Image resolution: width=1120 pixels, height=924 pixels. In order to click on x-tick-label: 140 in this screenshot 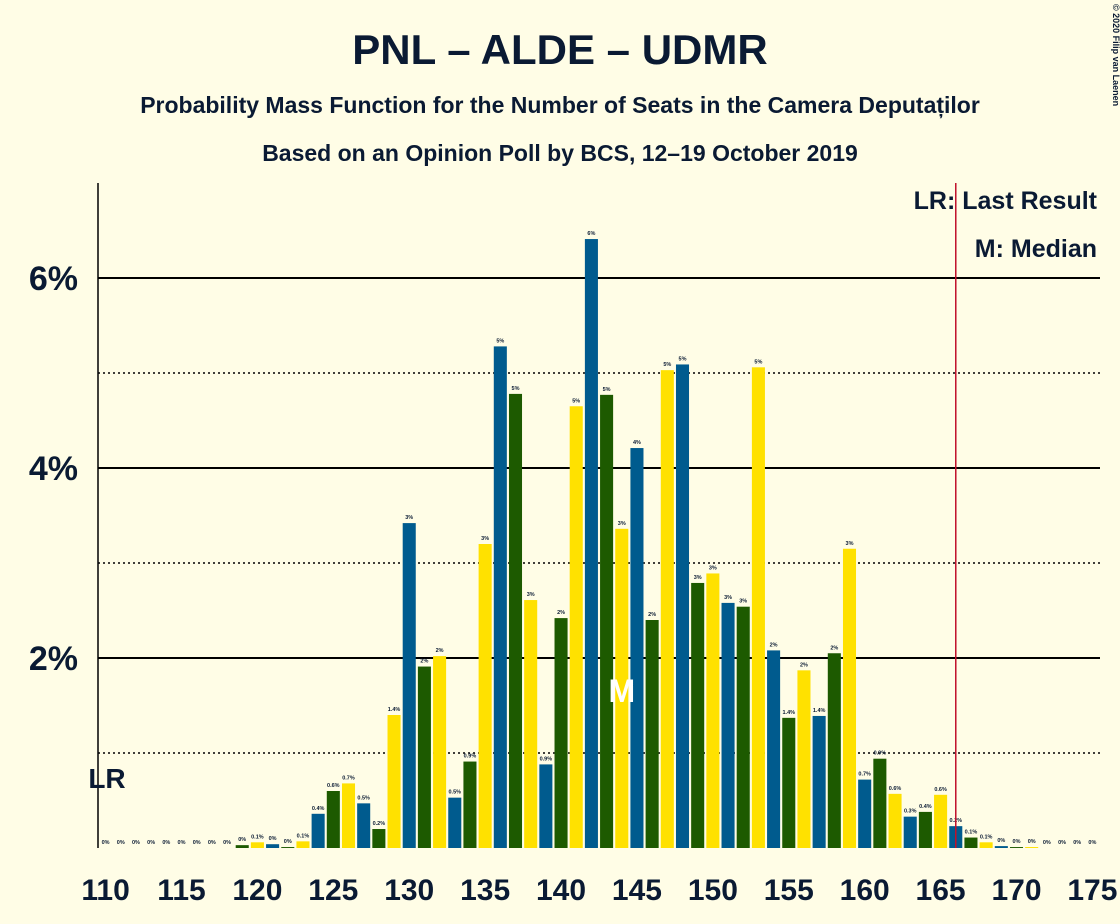, I will do `click(561, 890)`.